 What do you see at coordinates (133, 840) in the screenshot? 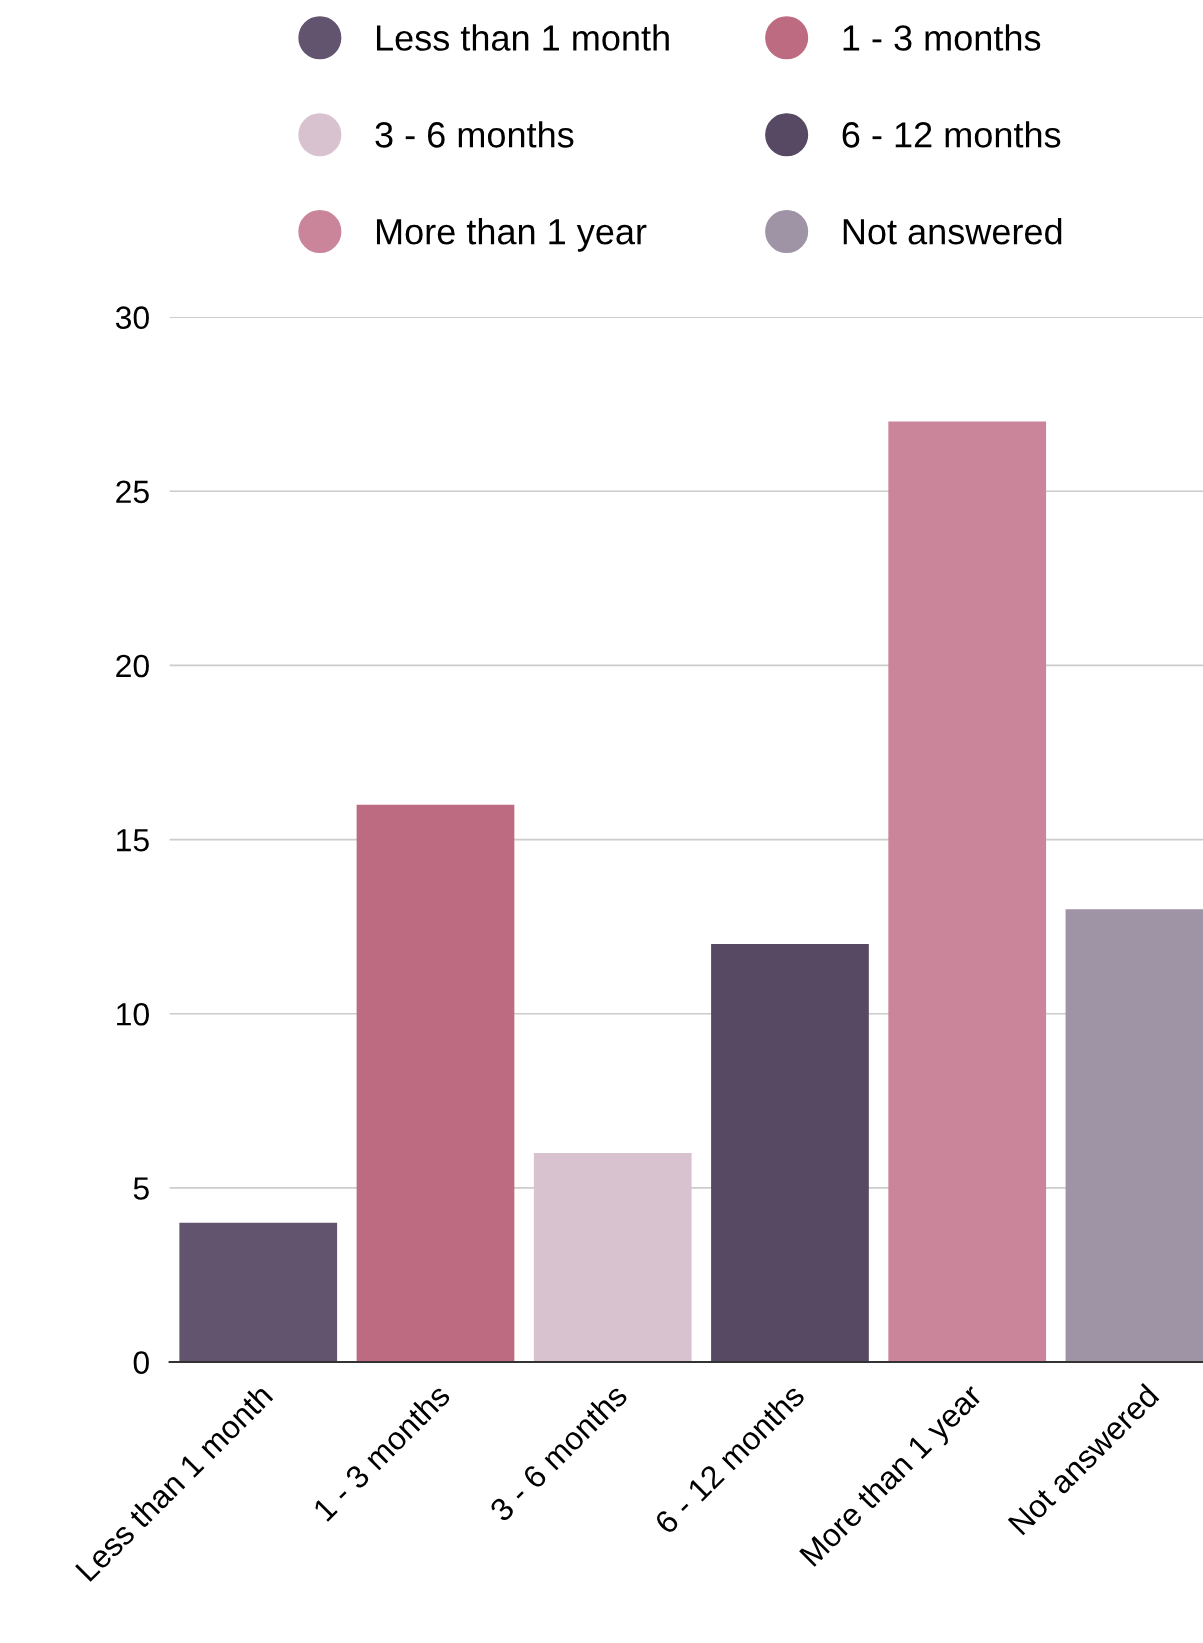
I see `y-tick-label: 15` at bounding box center [133, 840].